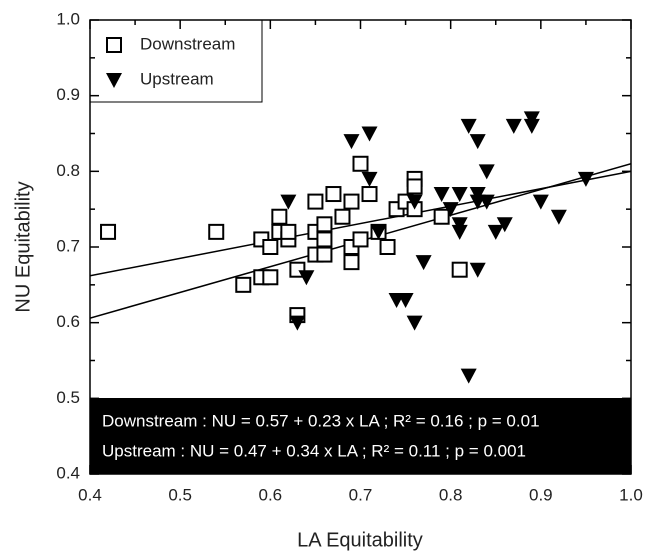  Describe the element at coordinates (68, 321) in the screenshot. I see `y-tick-label: 0.6` at that location.